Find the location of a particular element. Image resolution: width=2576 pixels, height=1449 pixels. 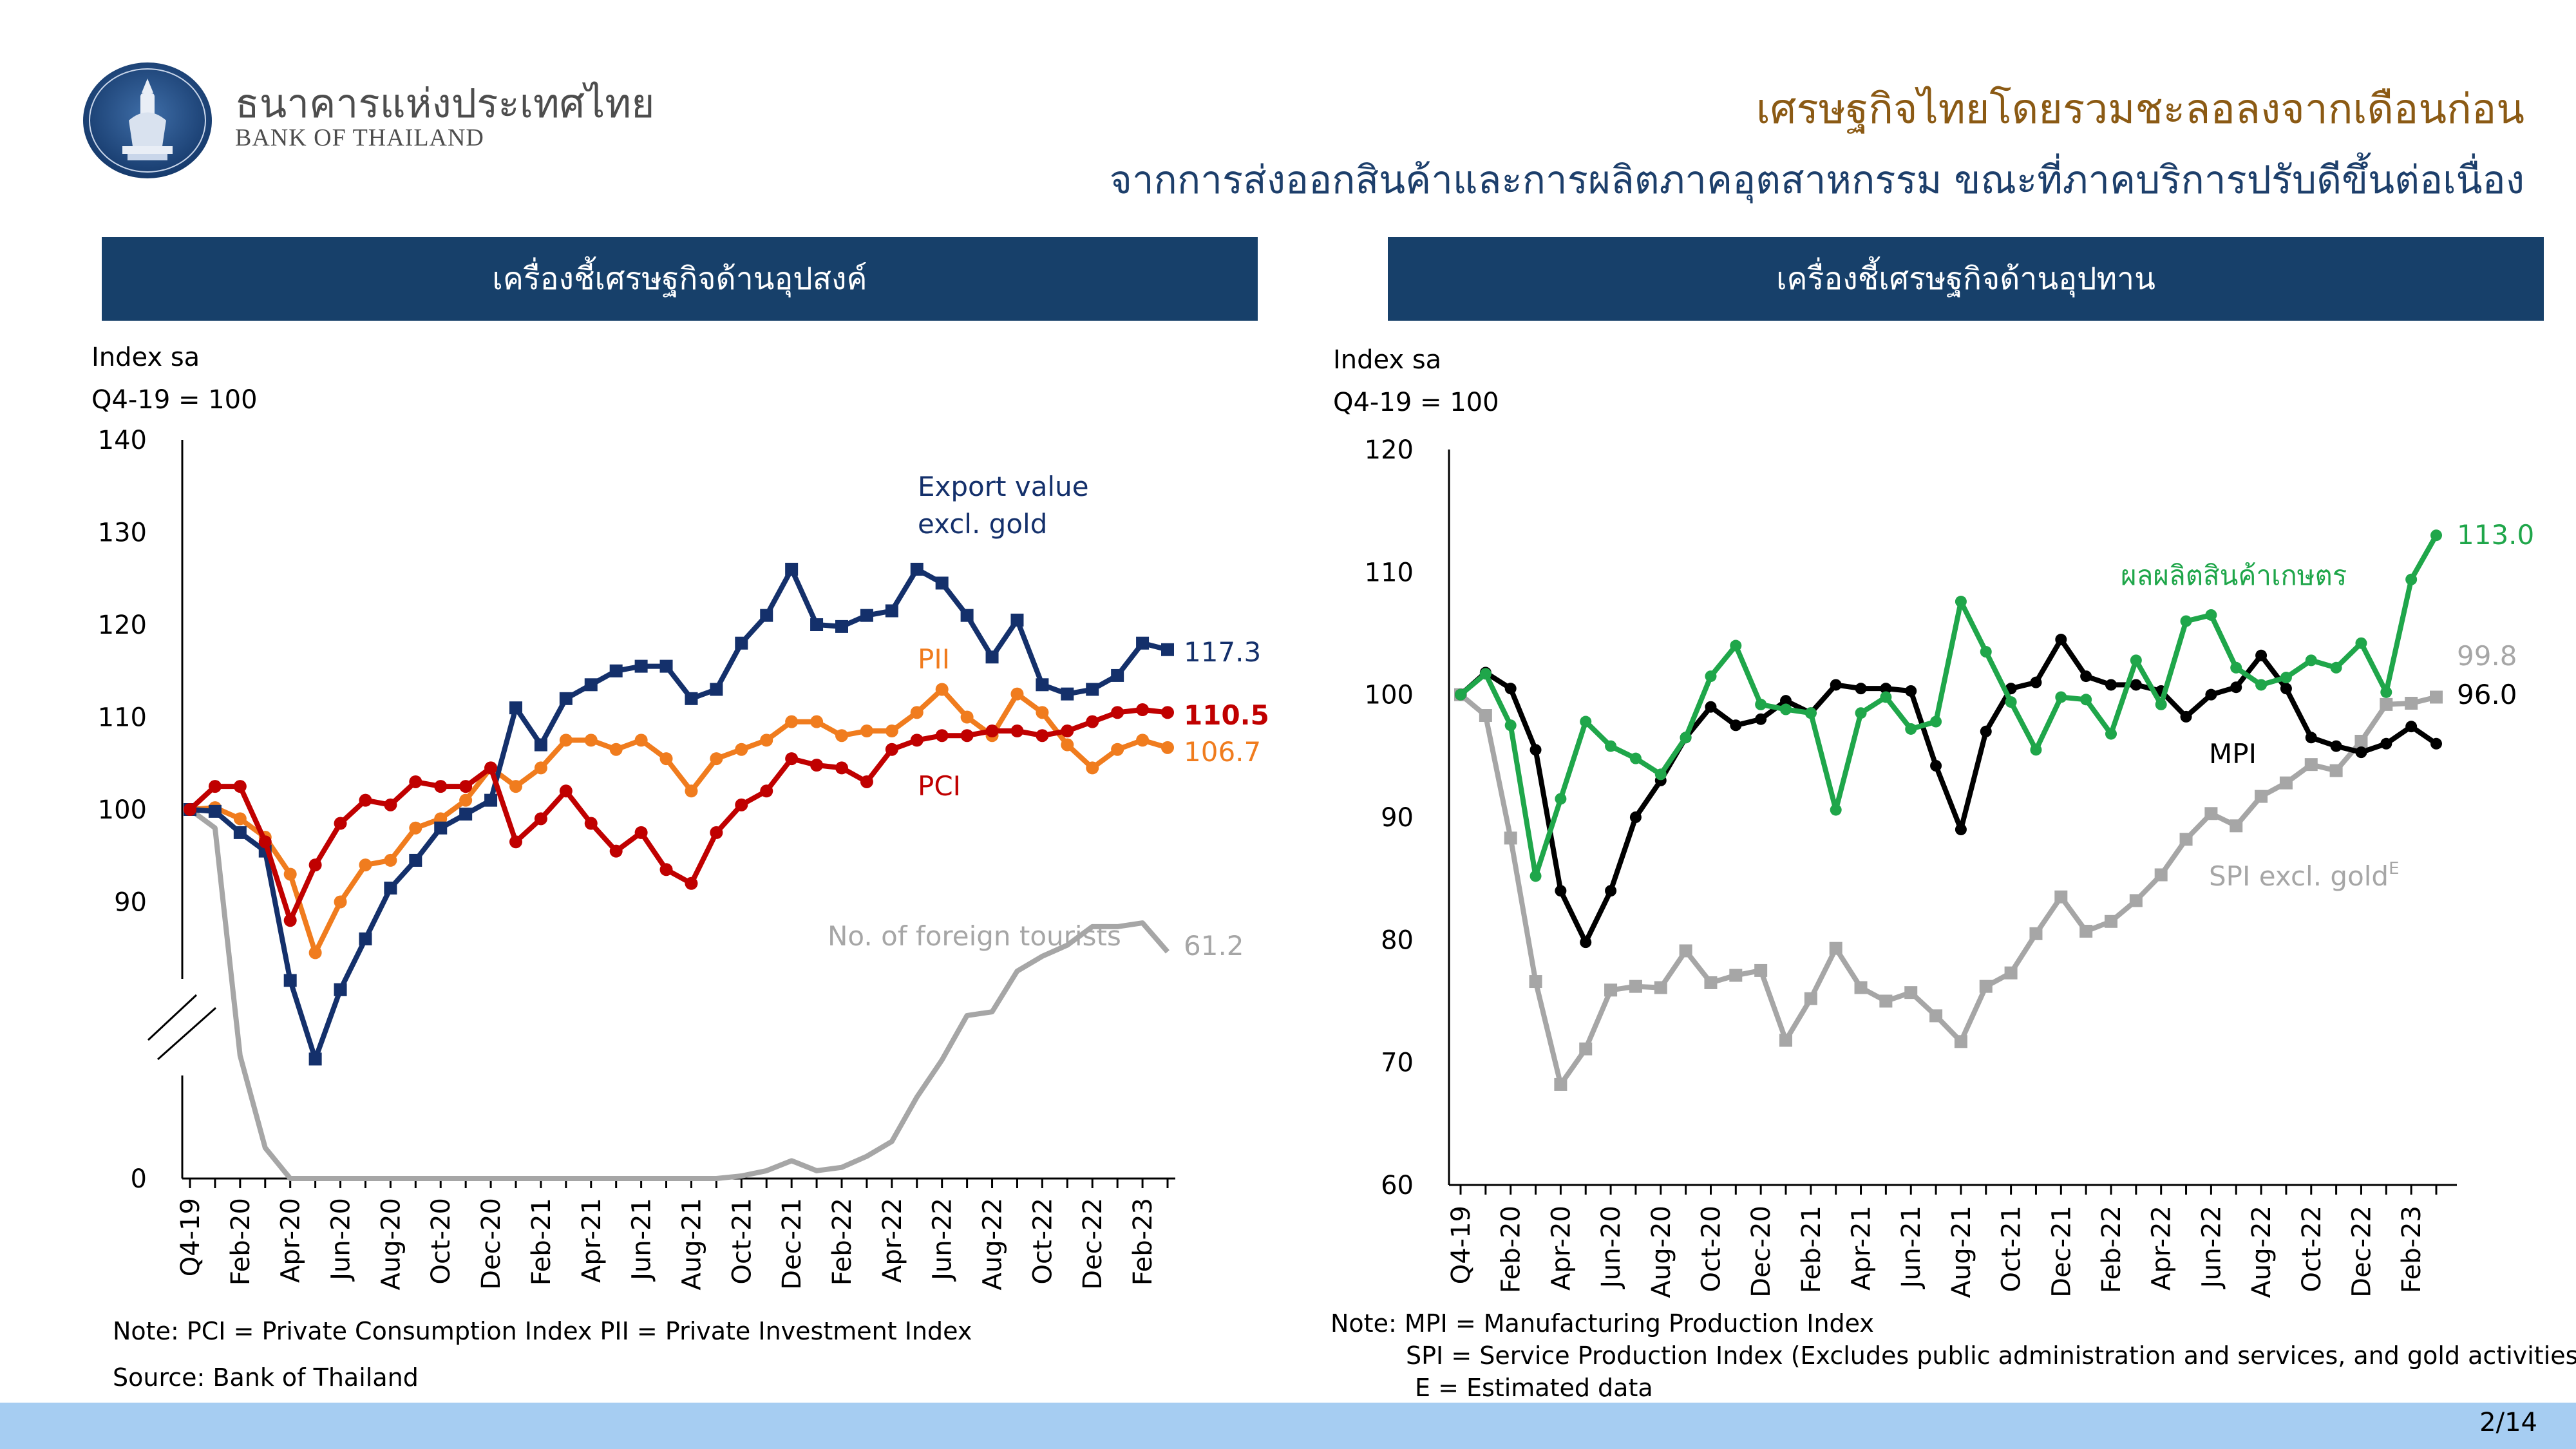

footer-bar is located at coordinates (1288, 1426).